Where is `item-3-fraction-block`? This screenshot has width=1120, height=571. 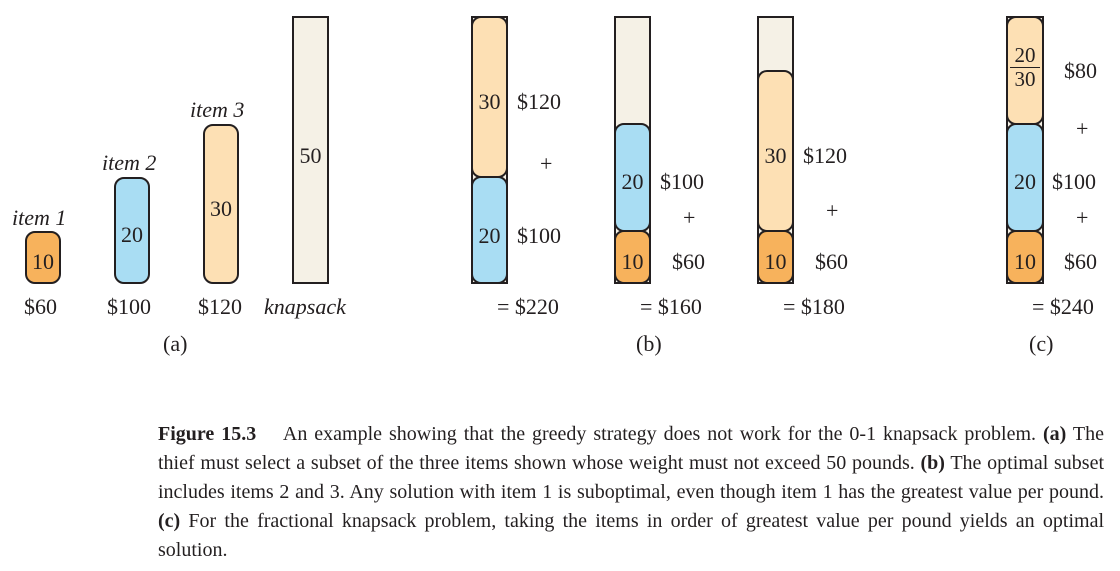 item-3-fraction-block is located at coordinates (1025, 70).